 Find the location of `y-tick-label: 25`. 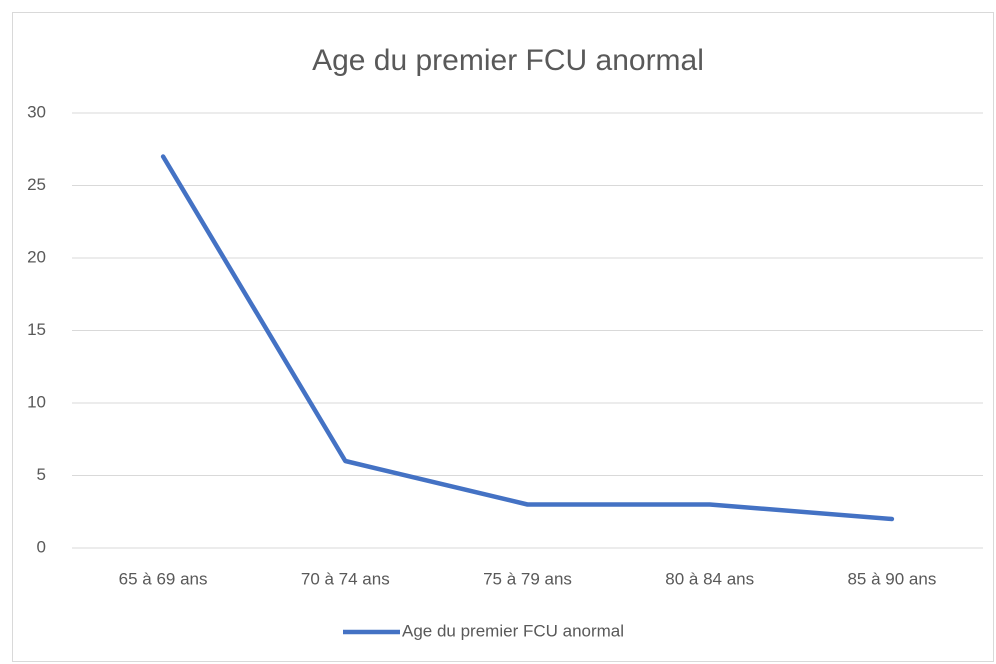

y-tick-label: 25 is located at coordinates (36, 184).